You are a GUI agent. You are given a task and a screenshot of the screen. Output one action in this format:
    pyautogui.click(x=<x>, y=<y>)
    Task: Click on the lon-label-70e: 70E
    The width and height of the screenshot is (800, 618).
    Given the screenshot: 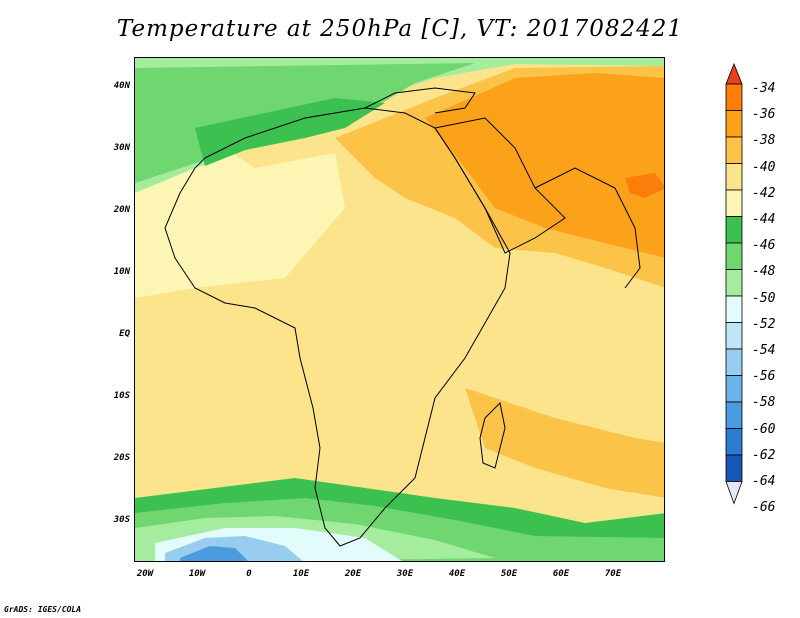 What is the action you would take?
    pyautogui.click(x=613, y=574)
    